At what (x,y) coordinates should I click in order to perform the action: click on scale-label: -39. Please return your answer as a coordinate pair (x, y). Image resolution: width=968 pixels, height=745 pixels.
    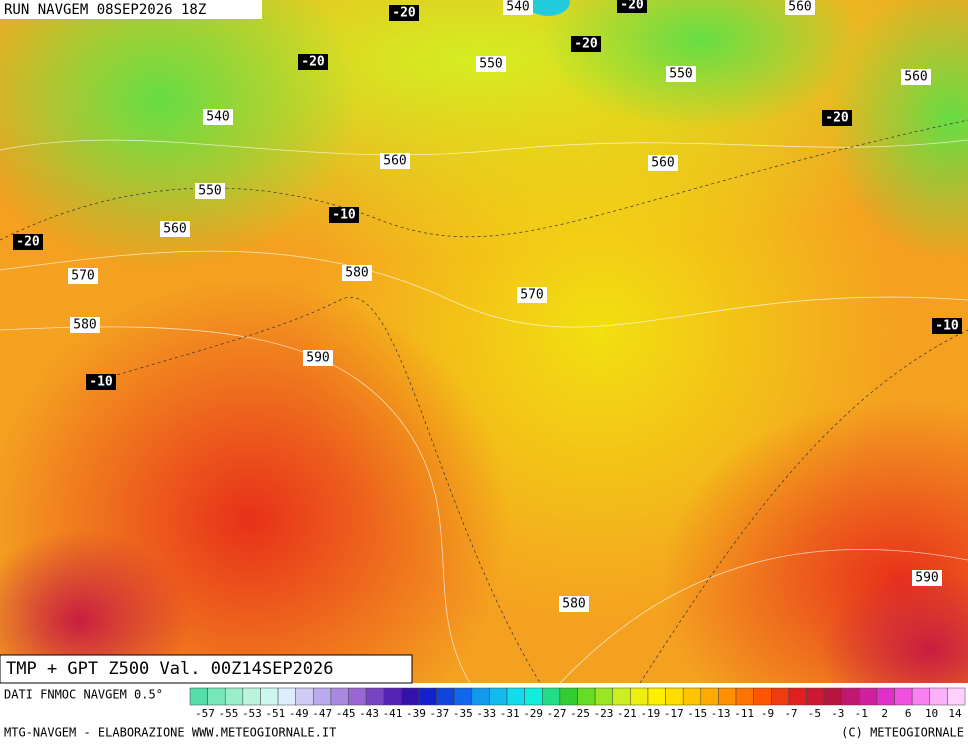
    Looking at the image, I should click on (416, 713).